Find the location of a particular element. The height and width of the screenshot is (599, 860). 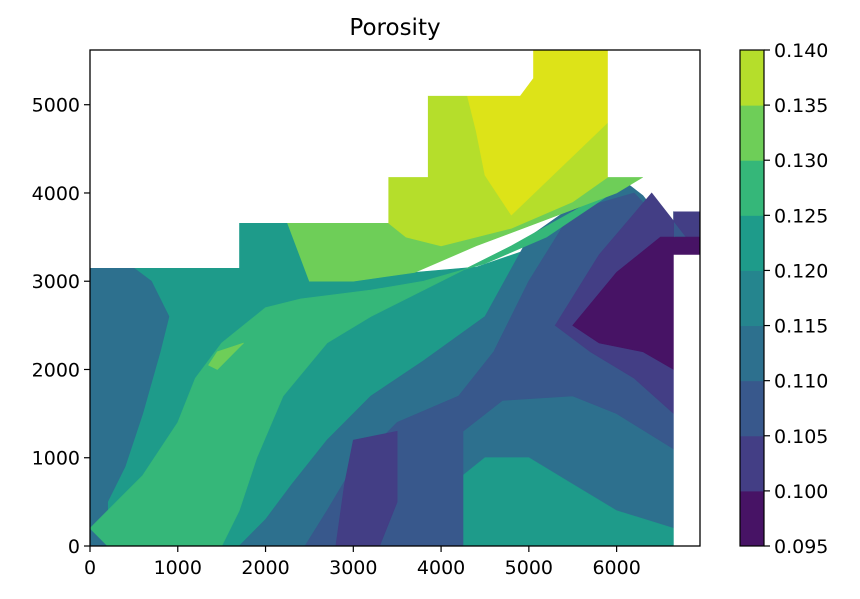

x-tick-label: 2000 is located at coordinates (265, 568).